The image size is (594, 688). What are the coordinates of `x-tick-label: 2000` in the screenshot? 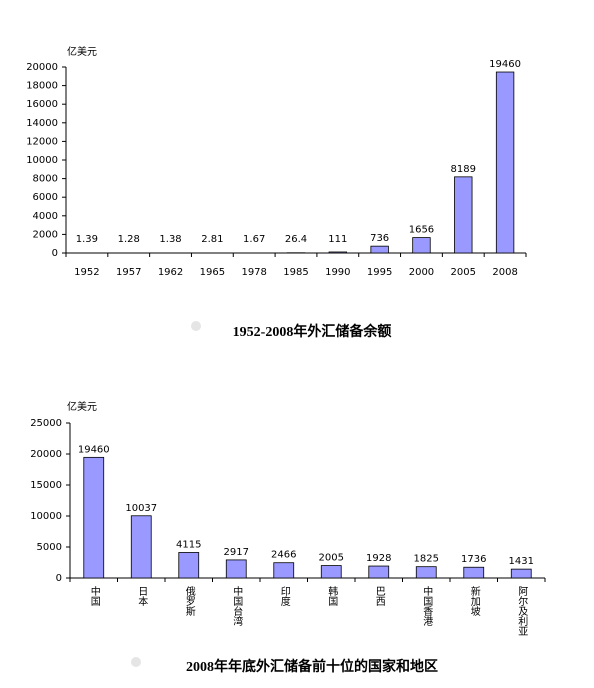 It's located at (421, 272).